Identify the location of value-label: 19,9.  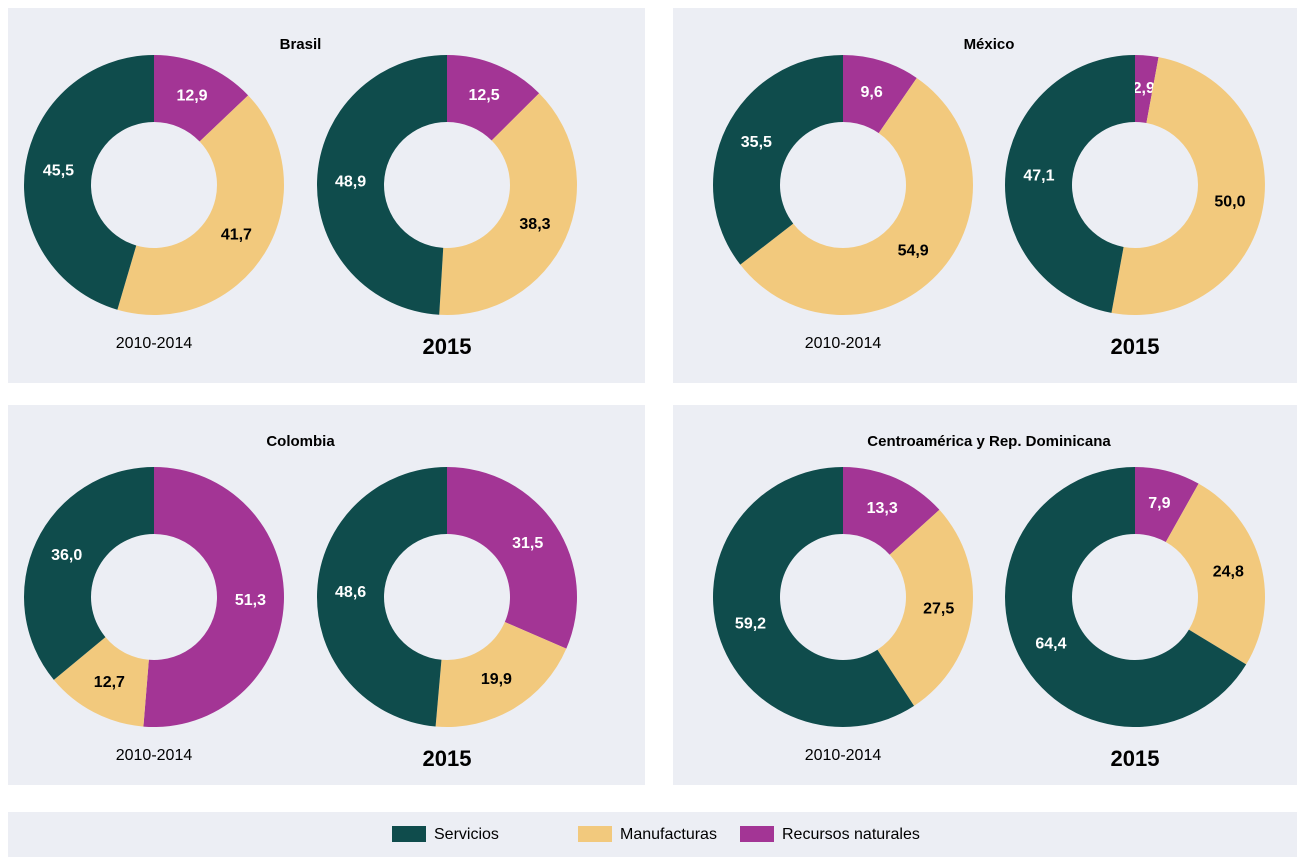
(496, 679).